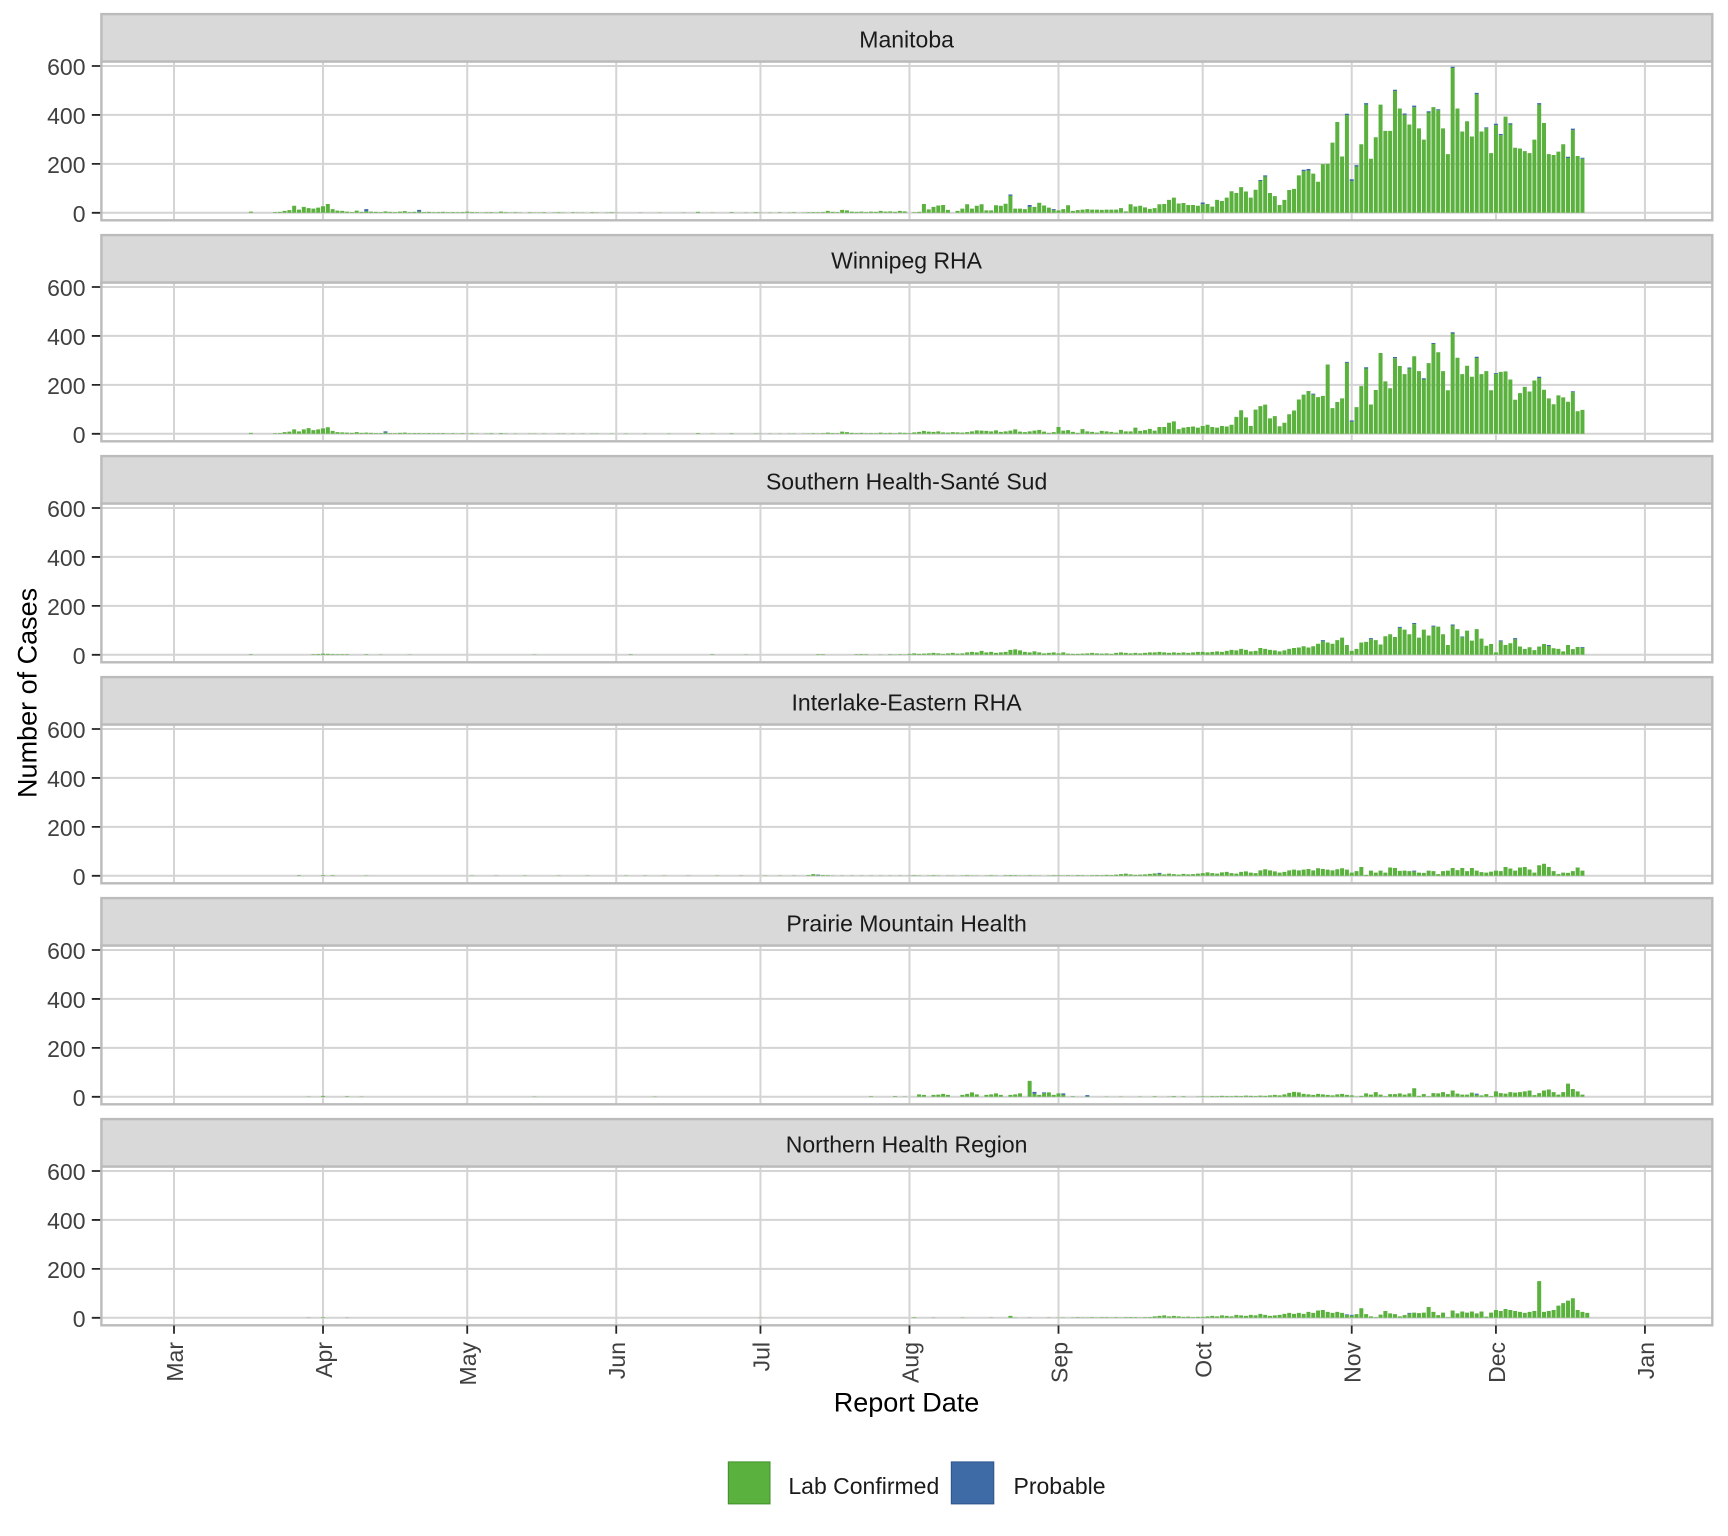 The image size is (1728, 1536). I want to click on svg-text: Prairie Mountain Health, so click(906, 923).